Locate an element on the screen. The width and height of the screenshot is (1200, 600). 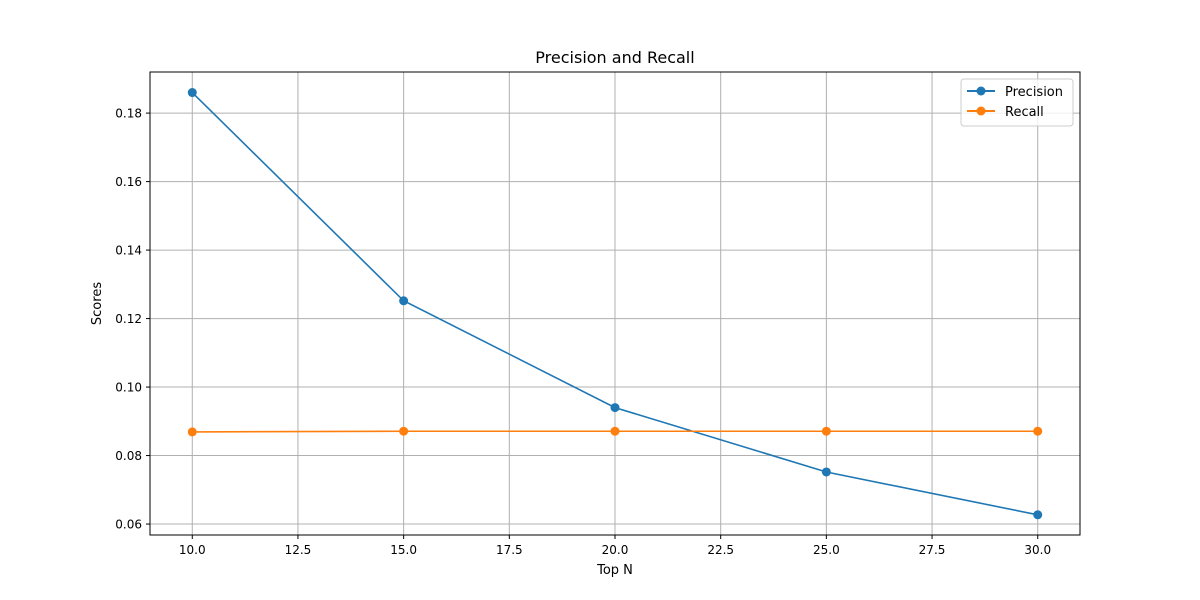
legend: Precision Recall is located at coordinates (1017, 102).